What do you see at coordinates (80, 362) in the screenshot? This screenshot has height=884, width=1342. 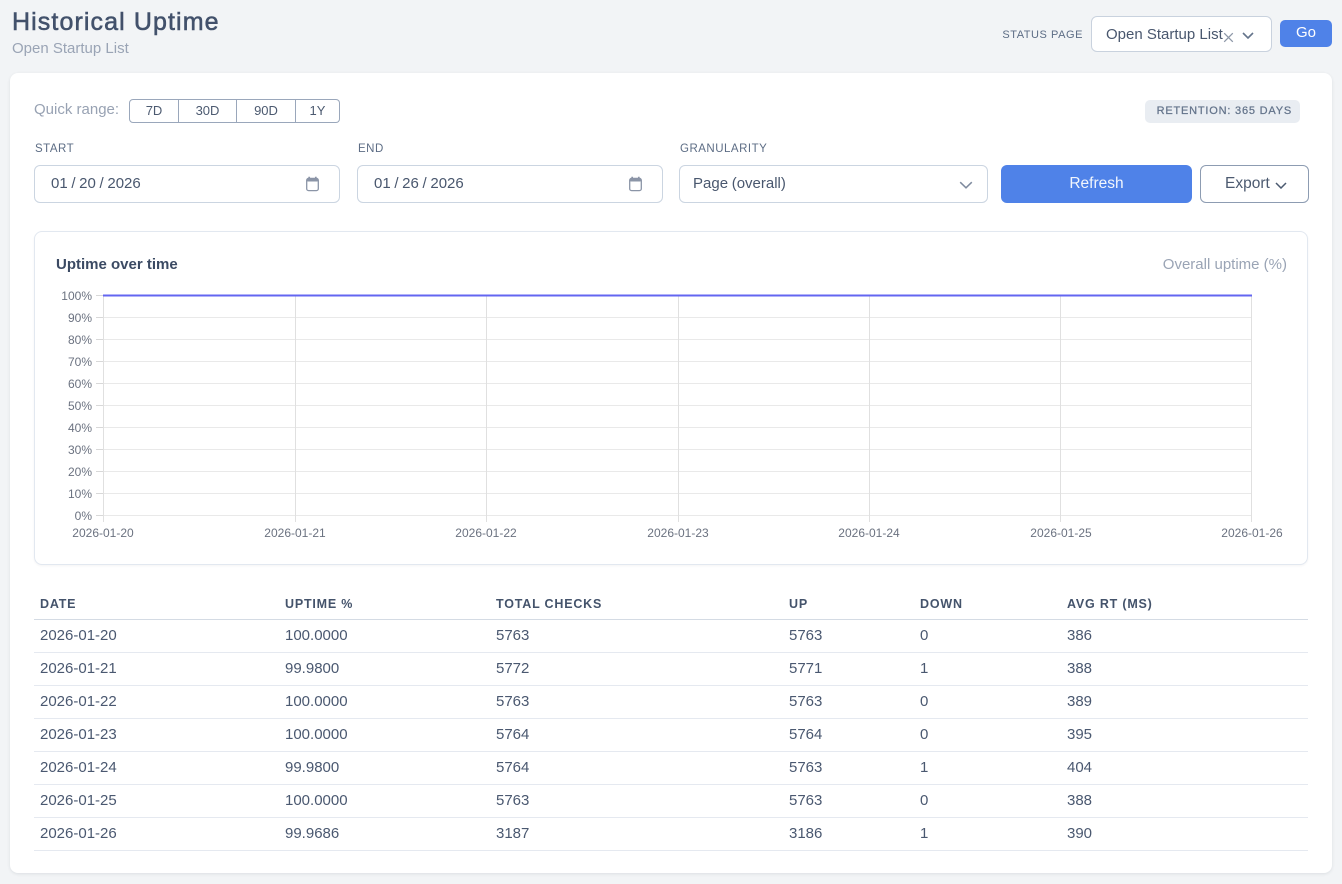 I see `svg-text: 70%` at bounding box center [80, 362].